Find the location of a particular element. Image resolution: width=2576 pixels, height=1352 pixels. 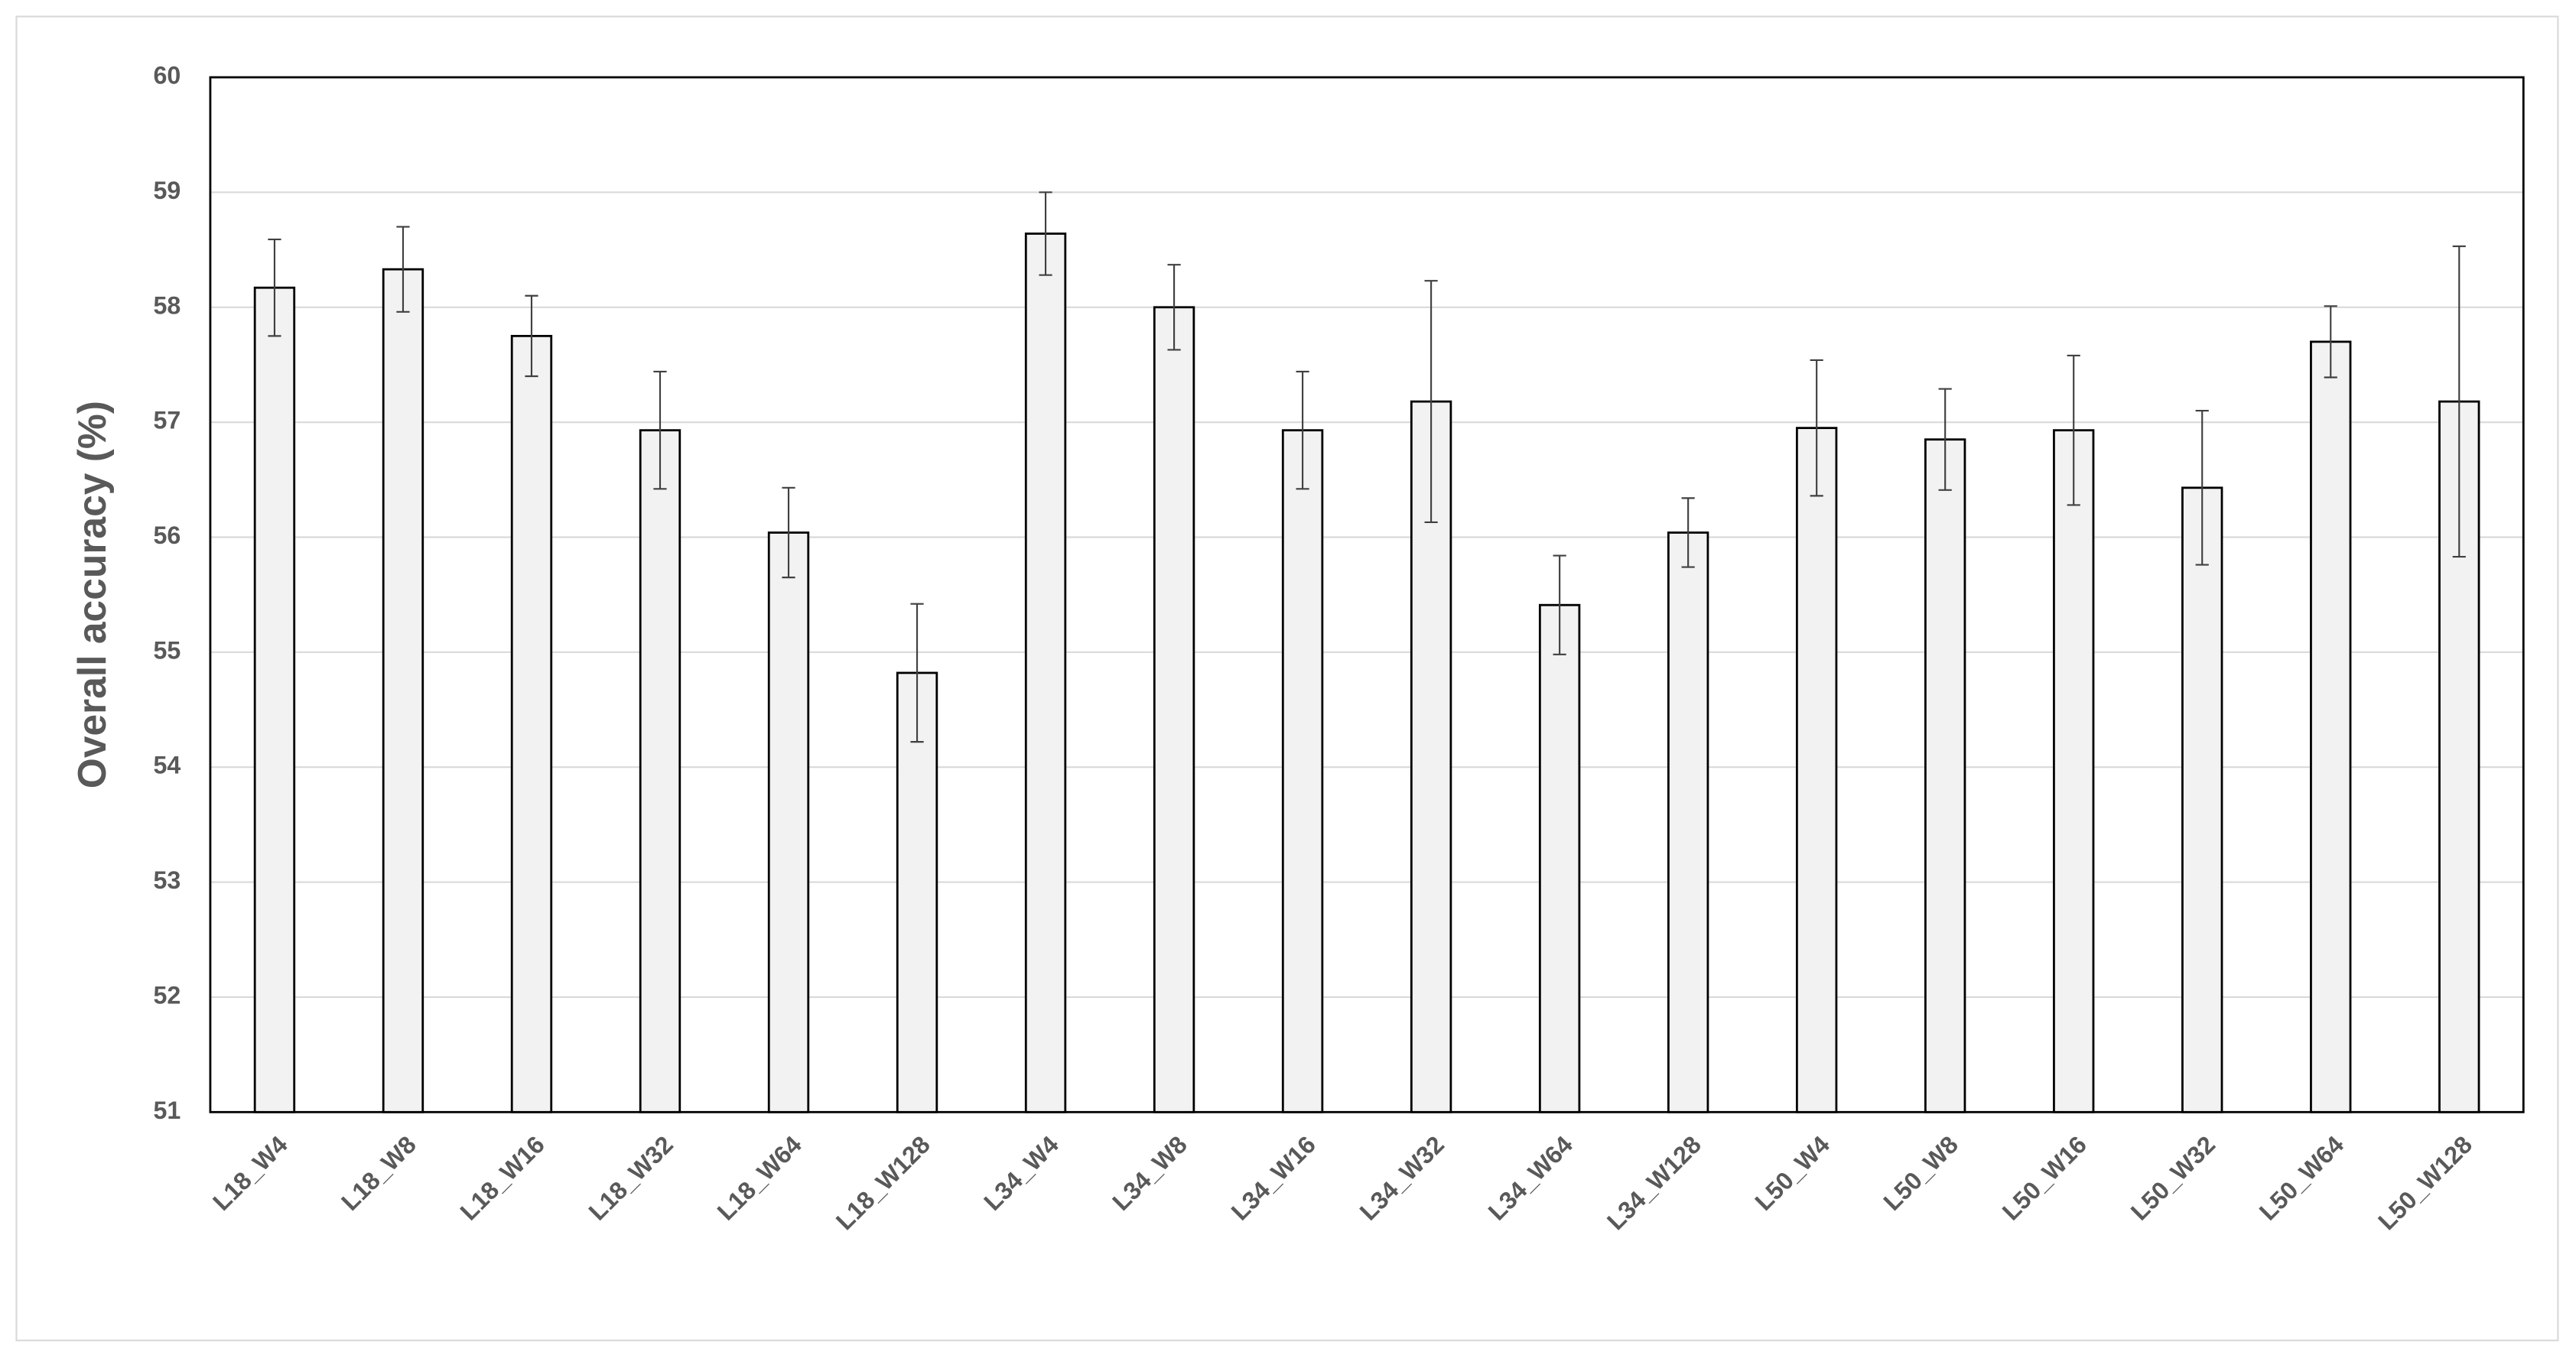

y-tick-label: 52 is located at coordinates (167, 995).